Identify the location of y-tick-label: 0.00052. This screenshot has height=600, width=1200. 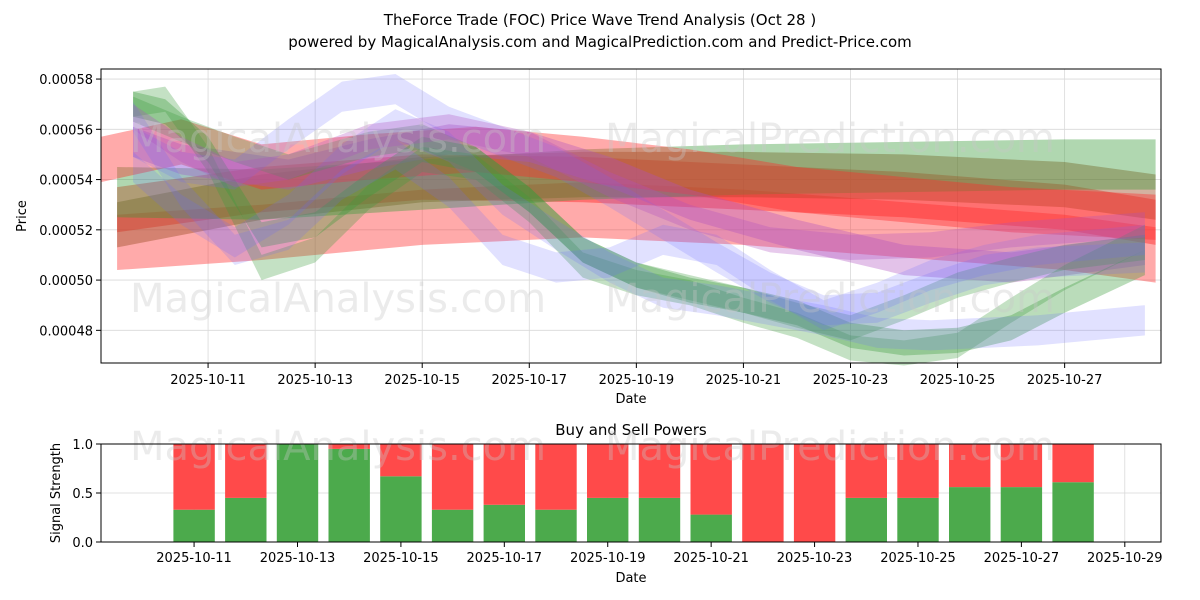
(66, 231).